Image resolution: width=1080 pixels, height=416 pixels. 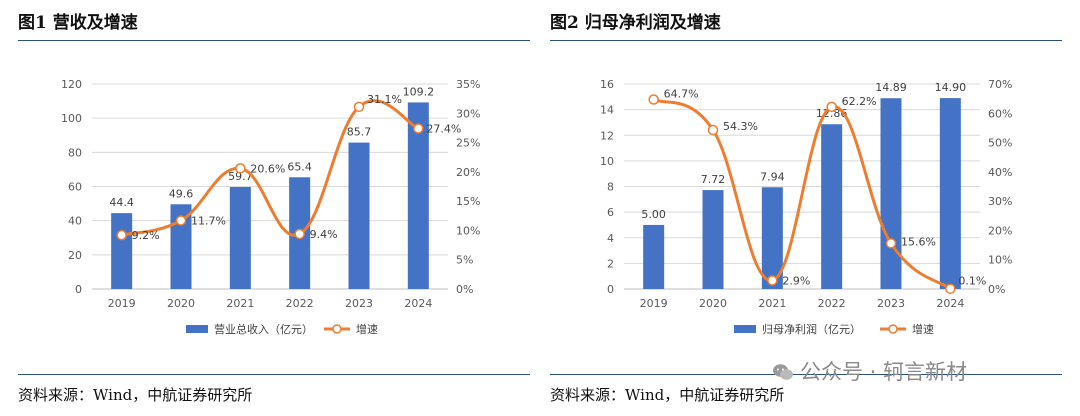 I want to click on y-tick-left: 4, so click(x=610, y=238).